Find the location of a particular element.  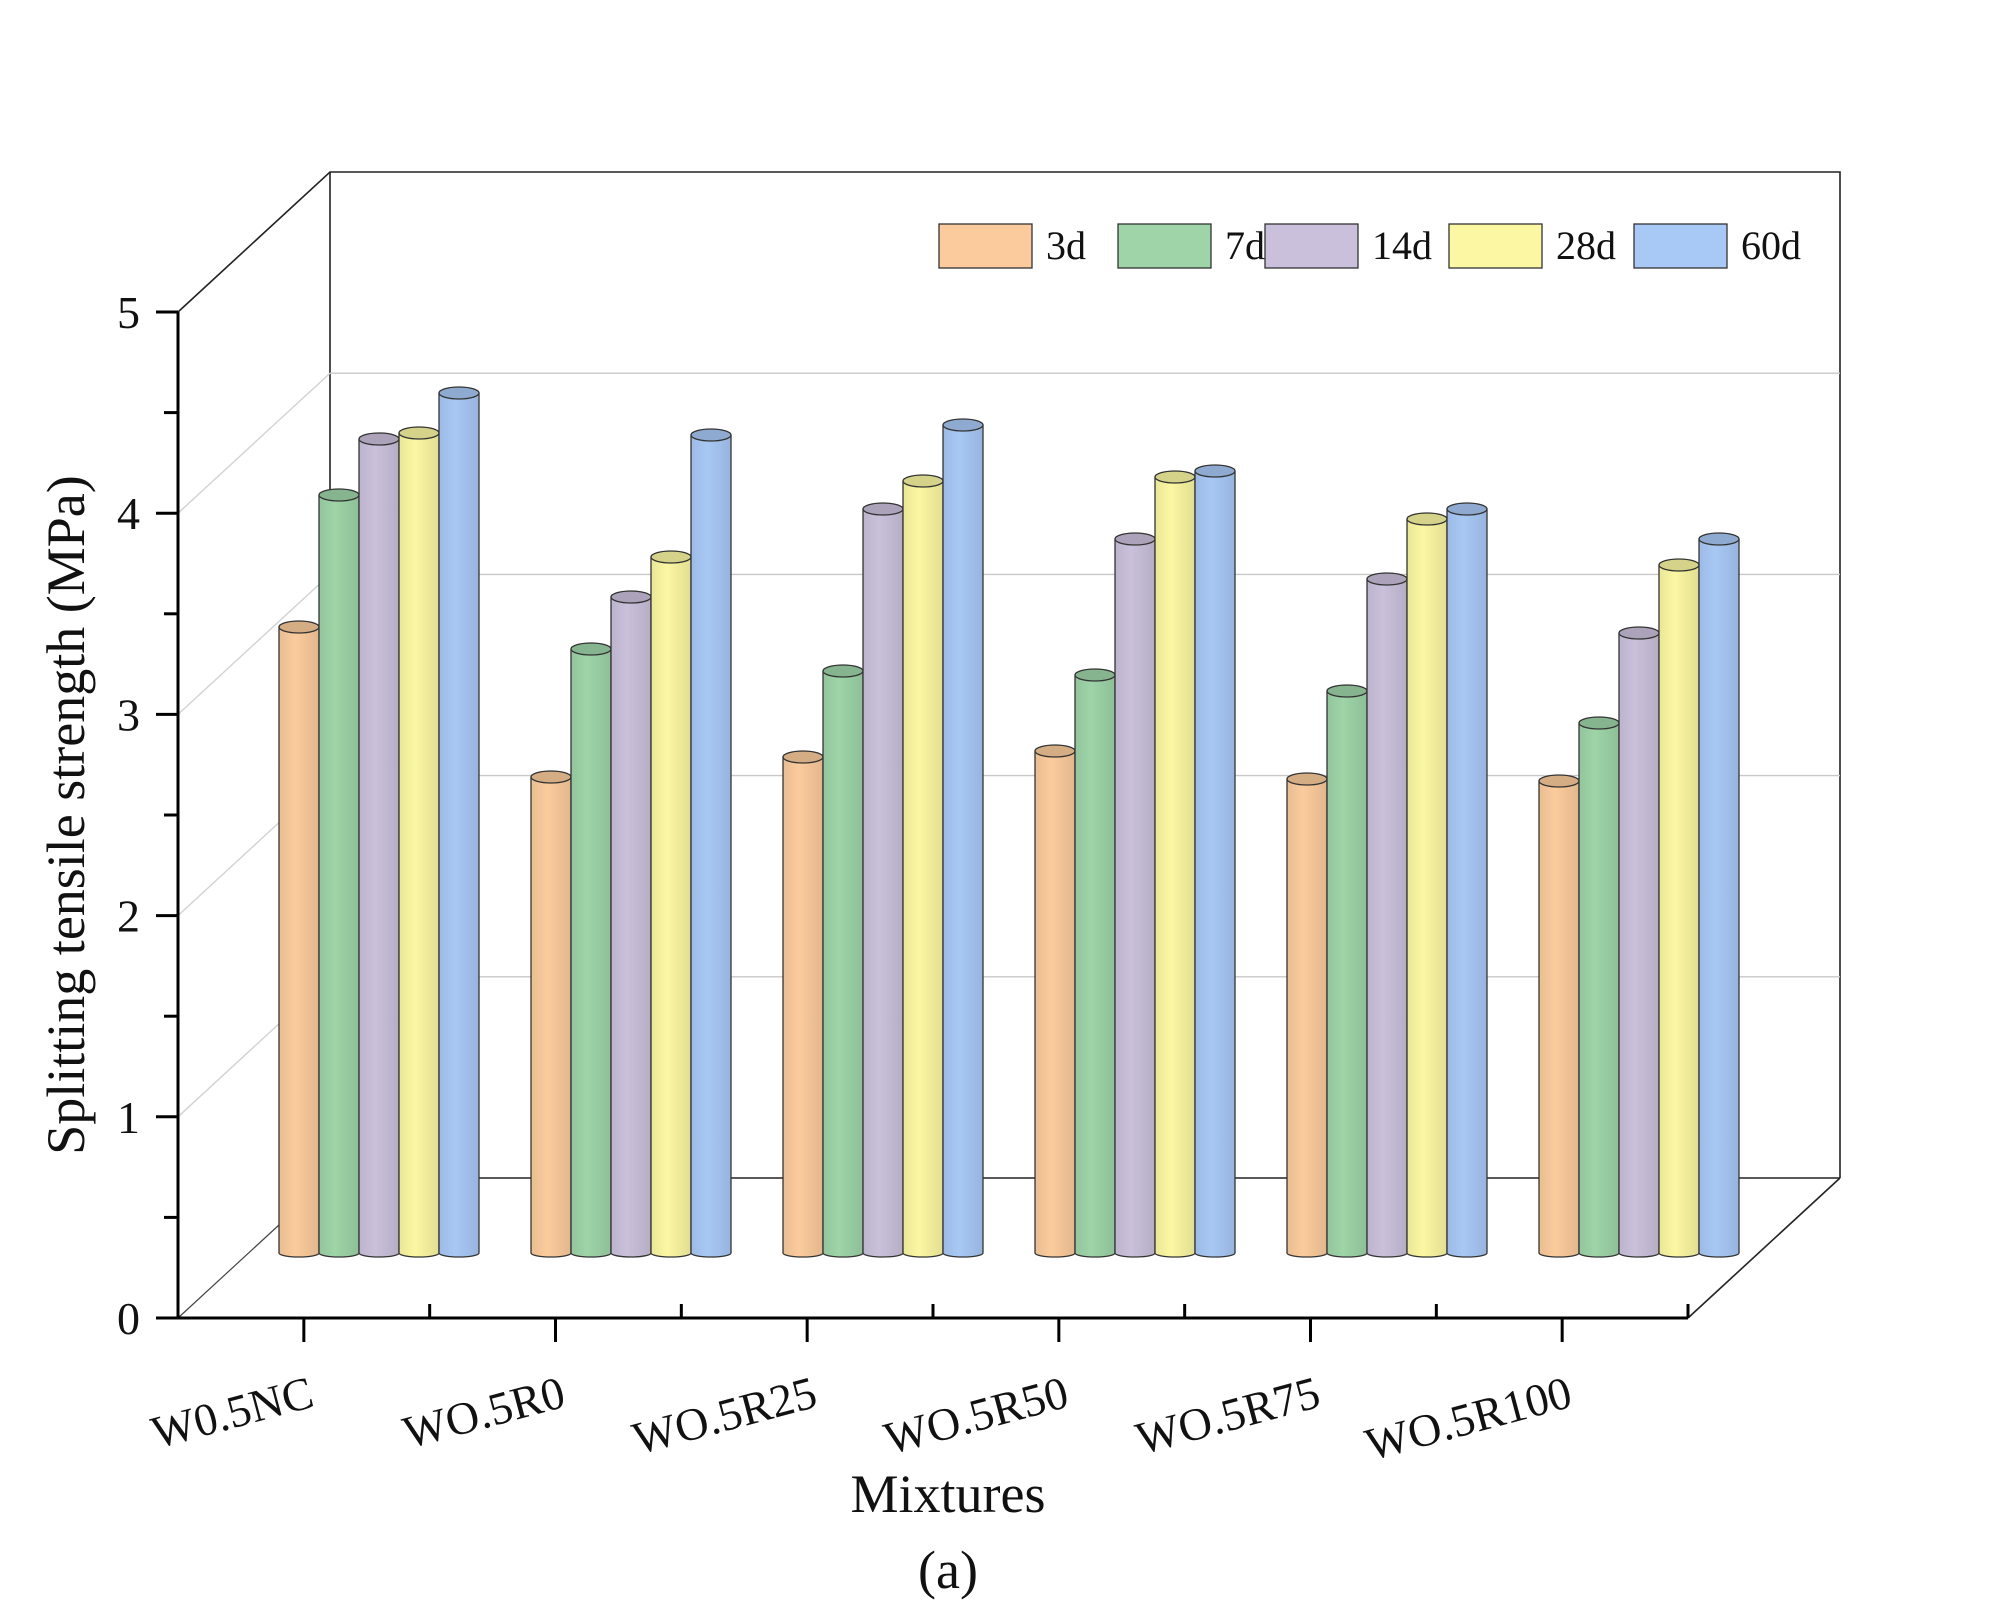

bar-14d-wo.5r50 is located at coordinates (1135, 895).